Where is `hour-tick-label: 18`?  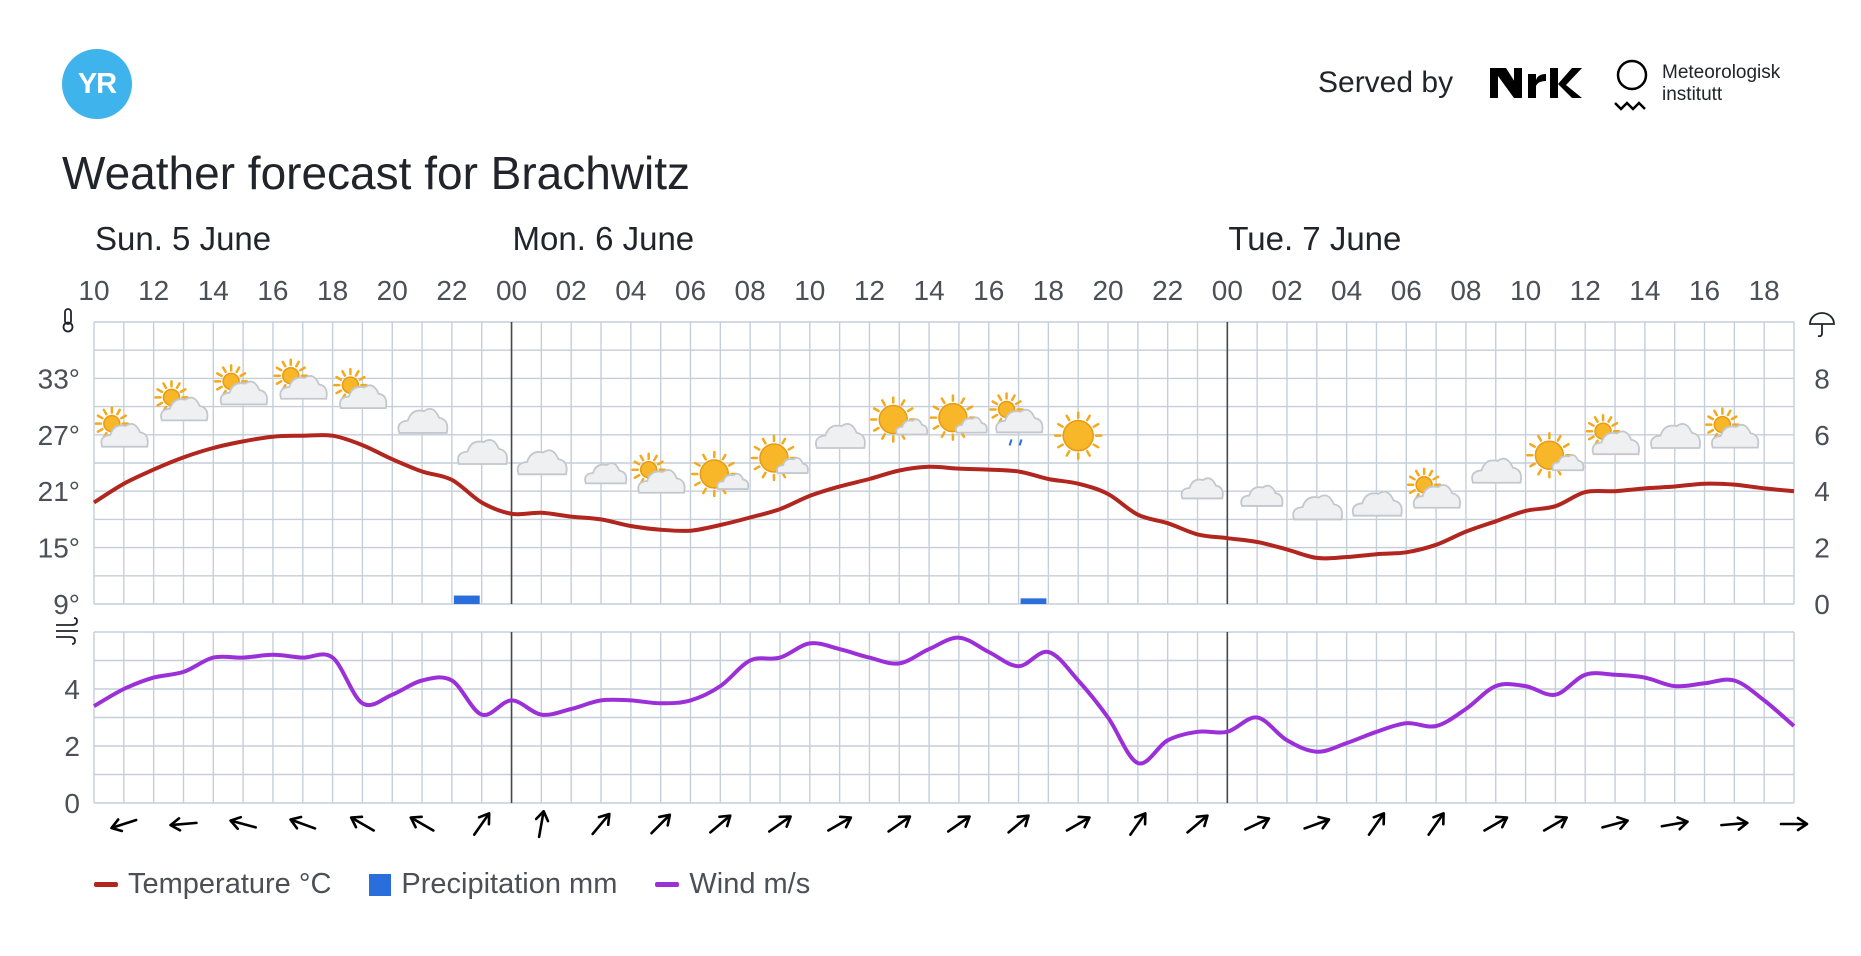 hour-tick-label: 18 is located at coordinates (332, 290).